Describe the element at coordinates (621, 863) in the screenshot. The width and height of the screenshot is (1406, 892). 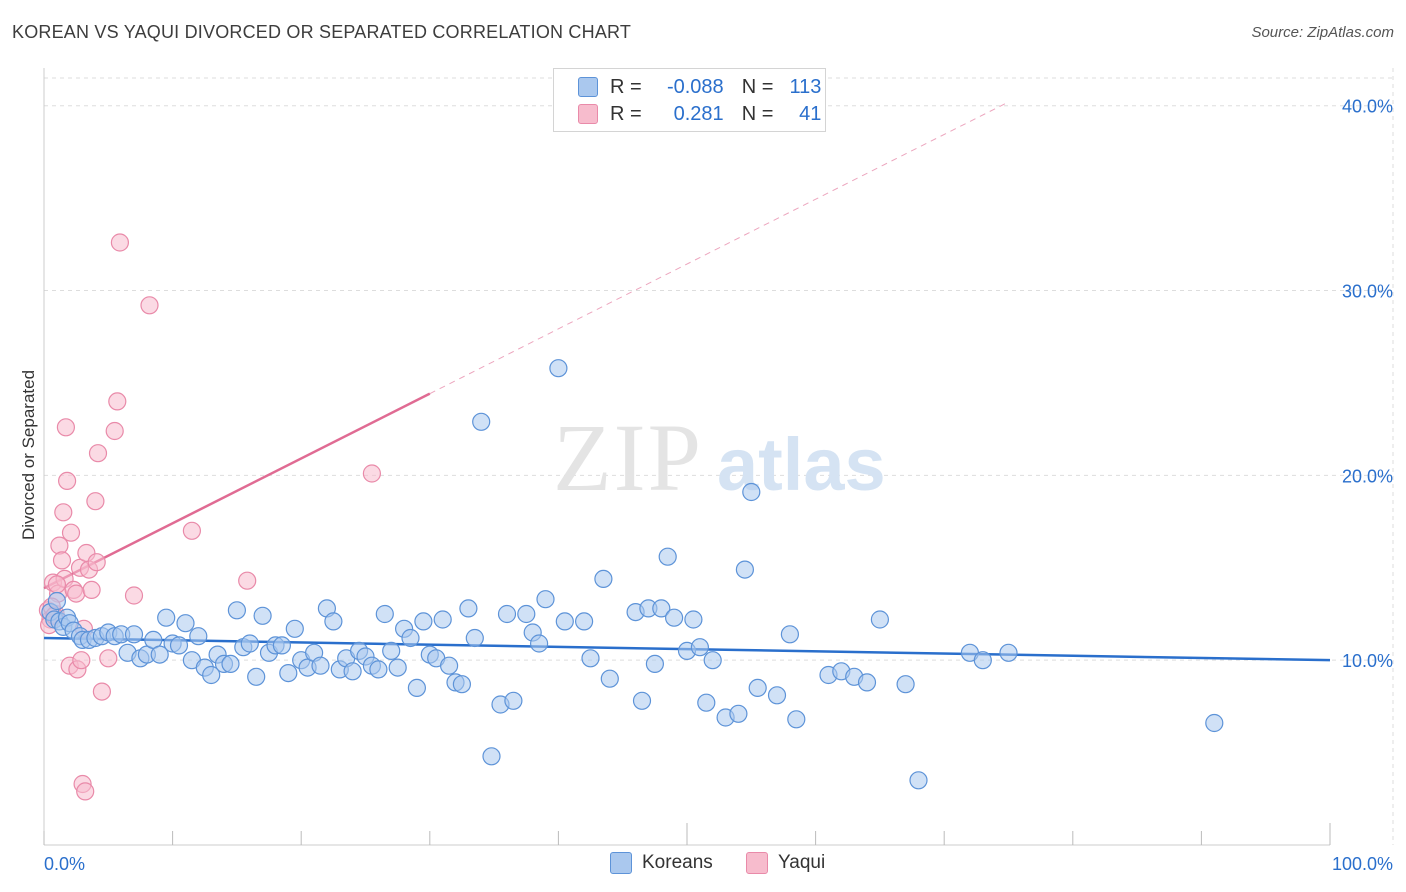
I see `korean-legend-swatch` at that location.